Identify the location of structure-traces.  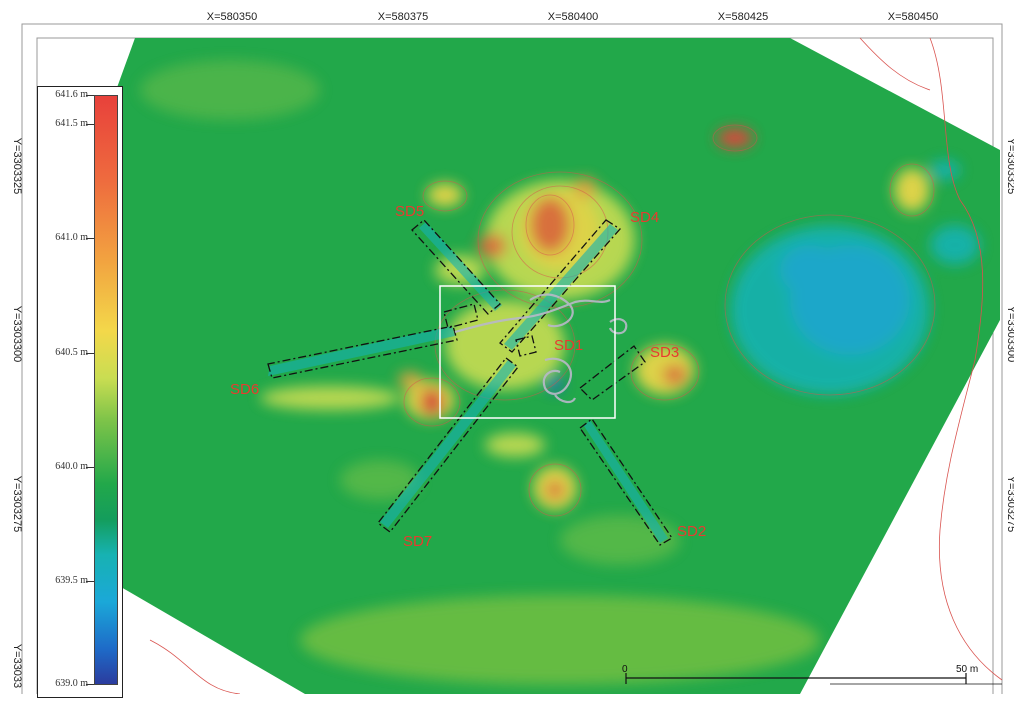
(541, 348).